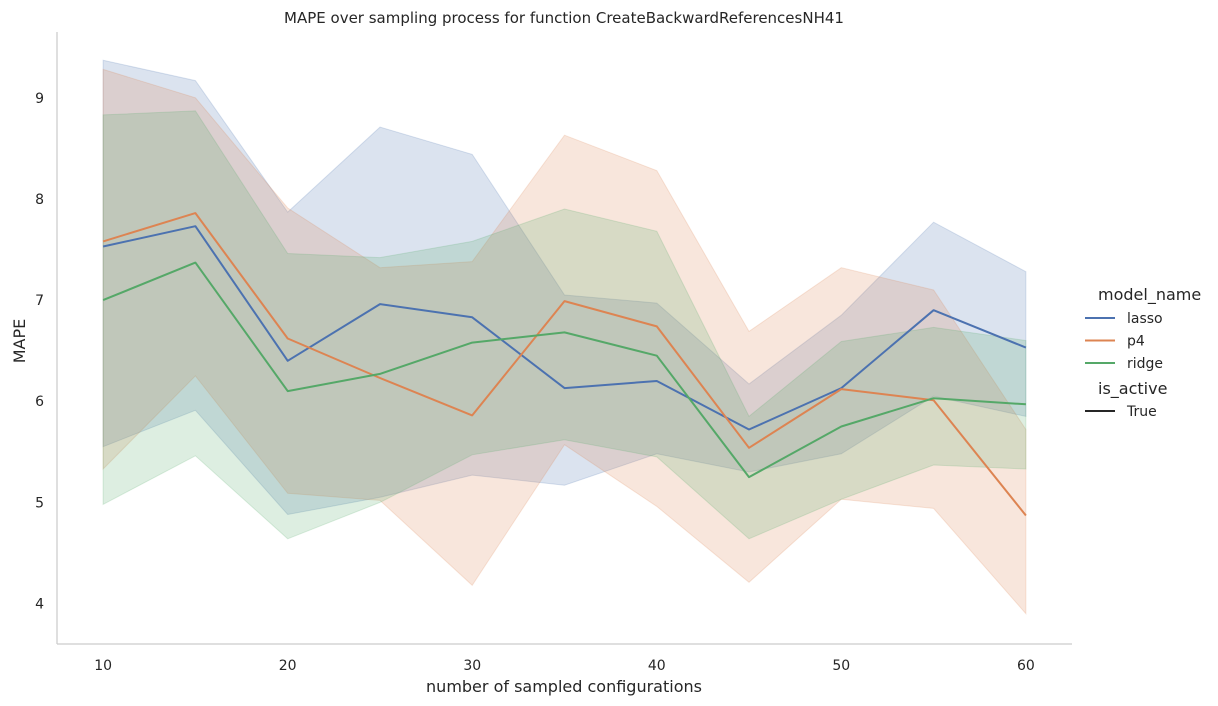  What do you see at coordinates (1145, 364) in the screenshot?
I see `legend-label-ridge: ridge` at bounding box center [1145, 364].